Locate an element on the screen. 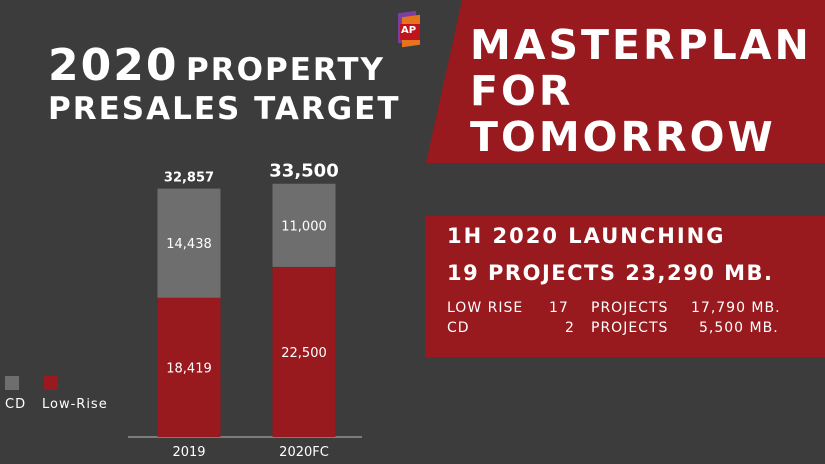 This screenshot has width=825, height=464. data-label-low-rise-2019: 18,419 is located at coordinates (189, 368).